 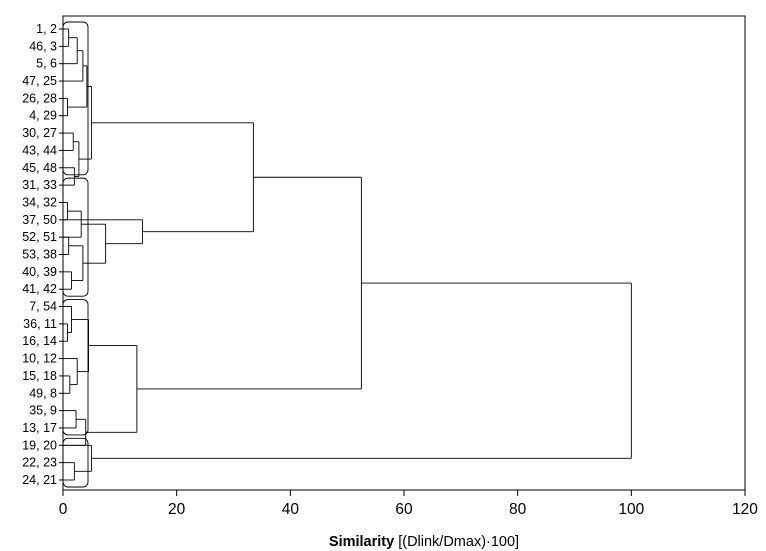 What do you see at coordinates (39, 202) in the screenshot?
I see `leaf-label: 34, 32` at bounding box center [39, 202].